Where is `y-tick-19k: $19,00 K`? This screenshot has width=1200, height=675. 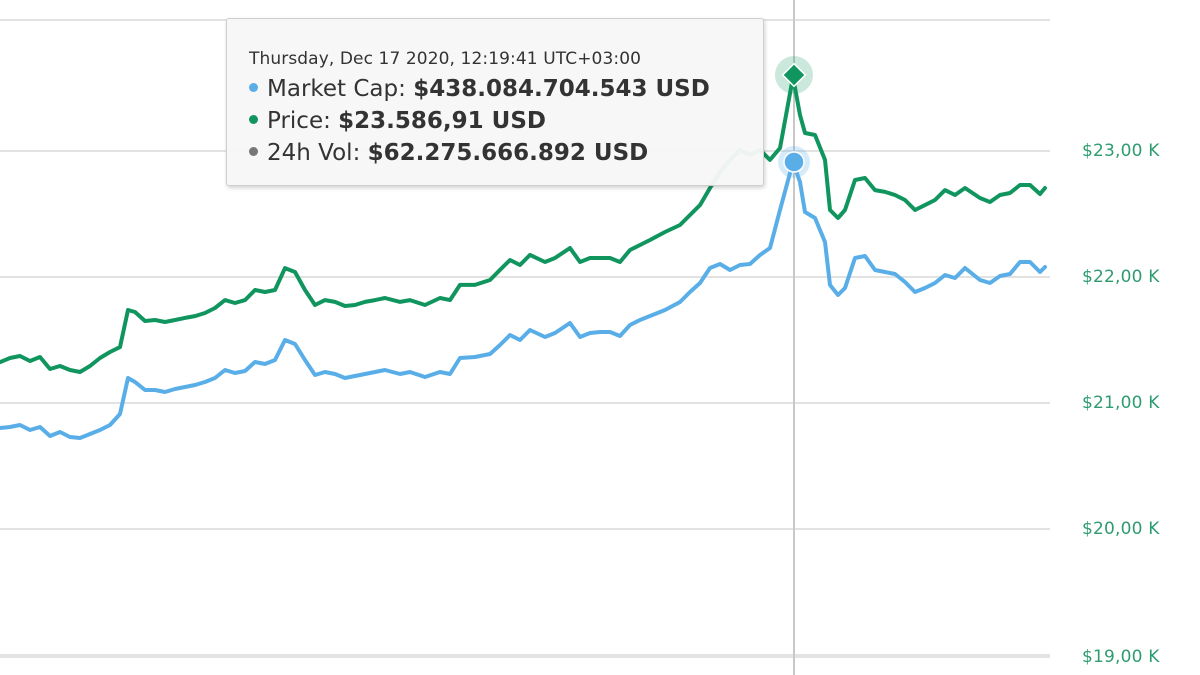
y-tick-19k: $19,00 K is located at coordinates (1121, 657).